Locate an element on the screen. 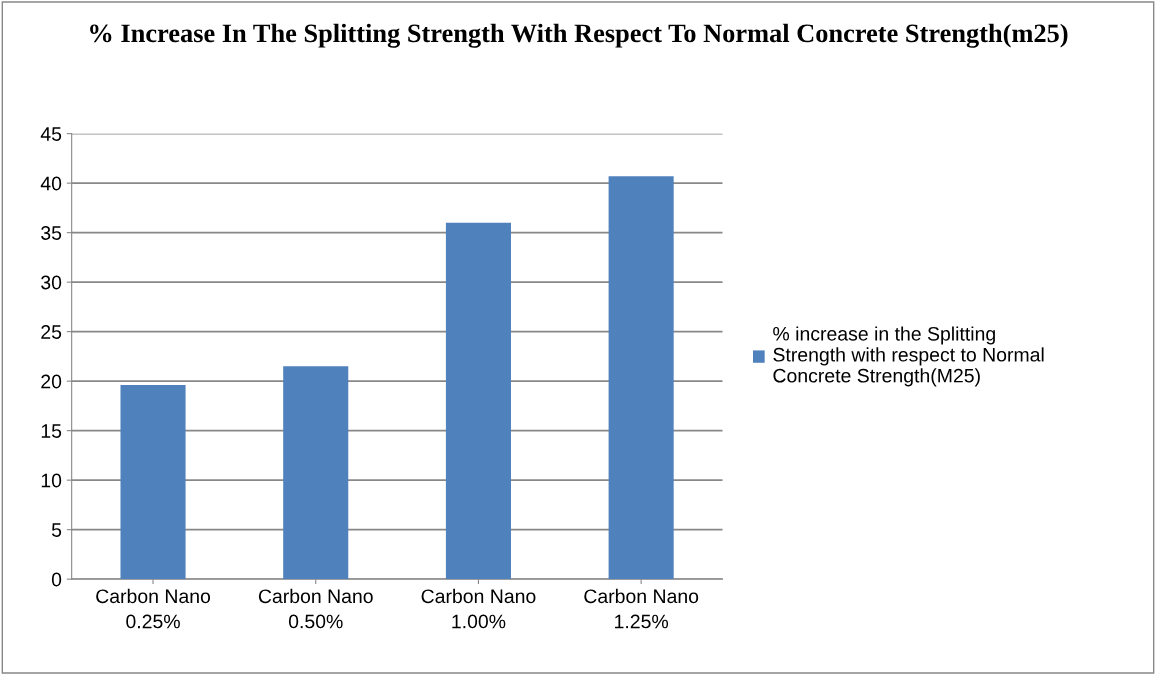  y-tick-label: 45 is located at coordinates (51, 134).